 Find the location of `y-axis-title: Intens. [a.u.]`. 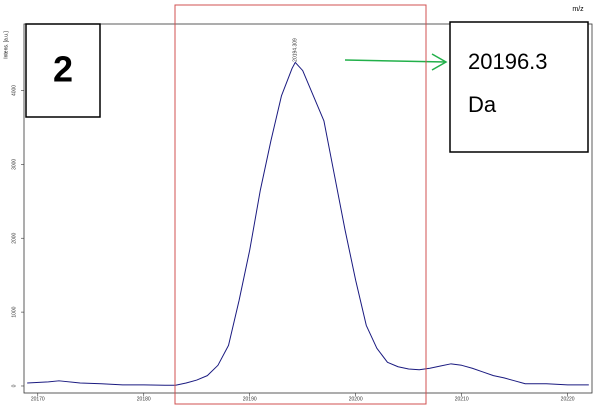

y-axis-title: Intens. [a.u.] is located at coordinates (6, 45).